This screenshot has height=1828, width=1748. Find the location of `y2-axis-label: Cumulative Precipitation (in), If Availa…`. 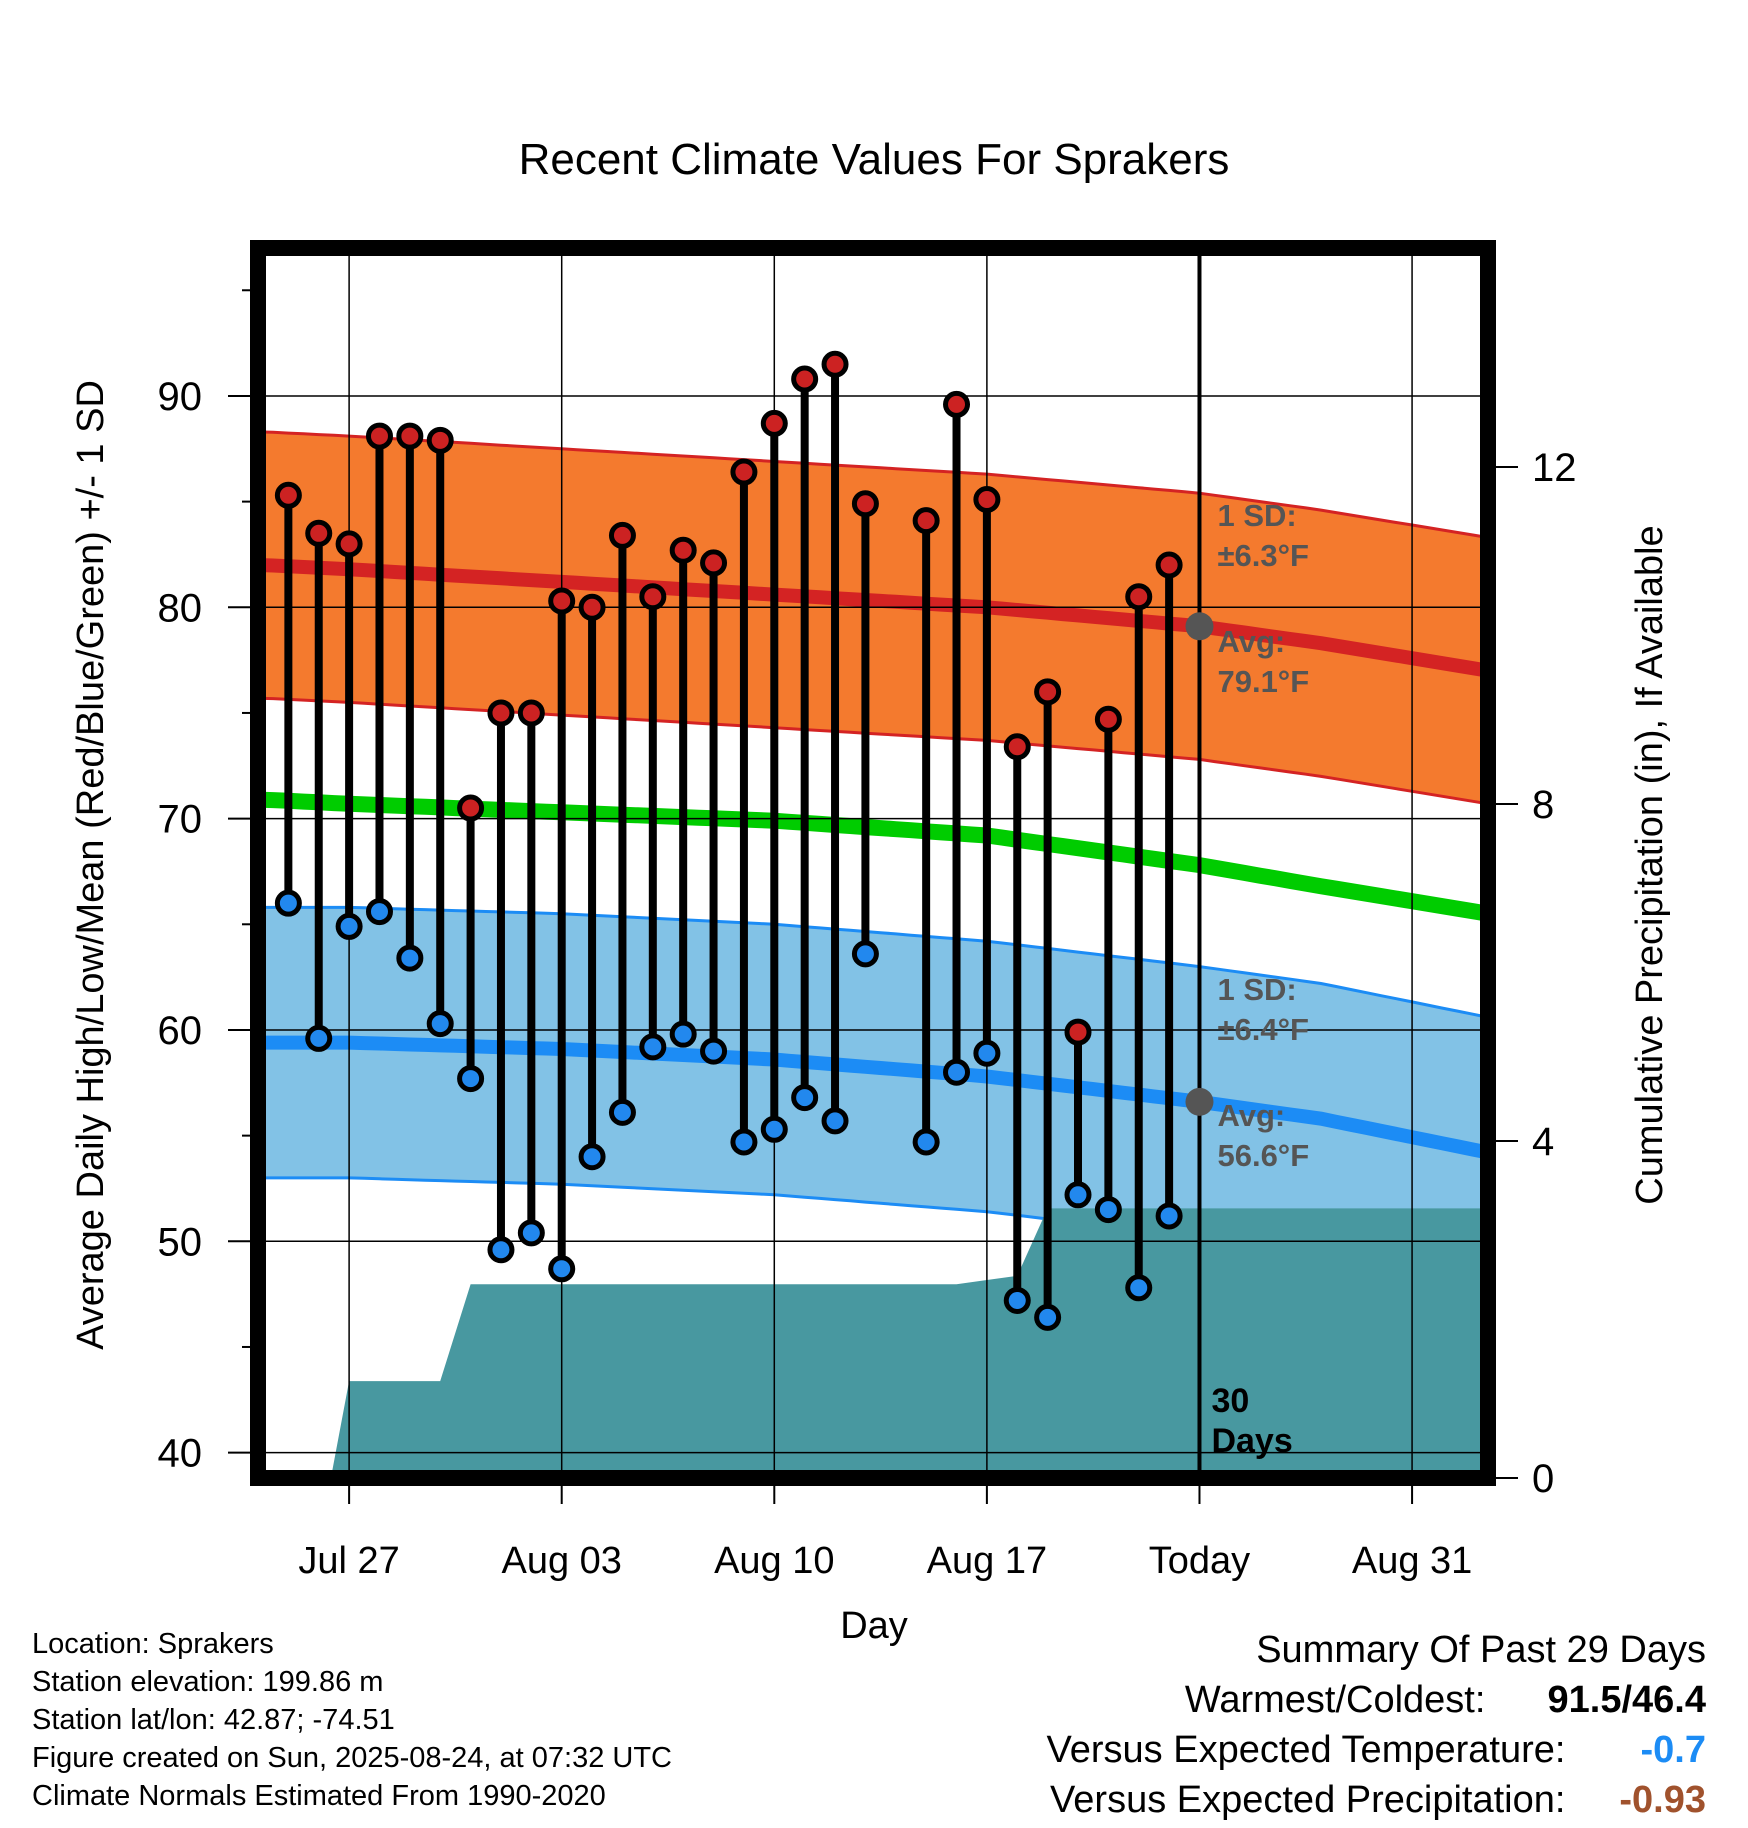

y2-axis-label: Cumulative Precipitation (in), If Availa… is located at coordinates (1650, 864).